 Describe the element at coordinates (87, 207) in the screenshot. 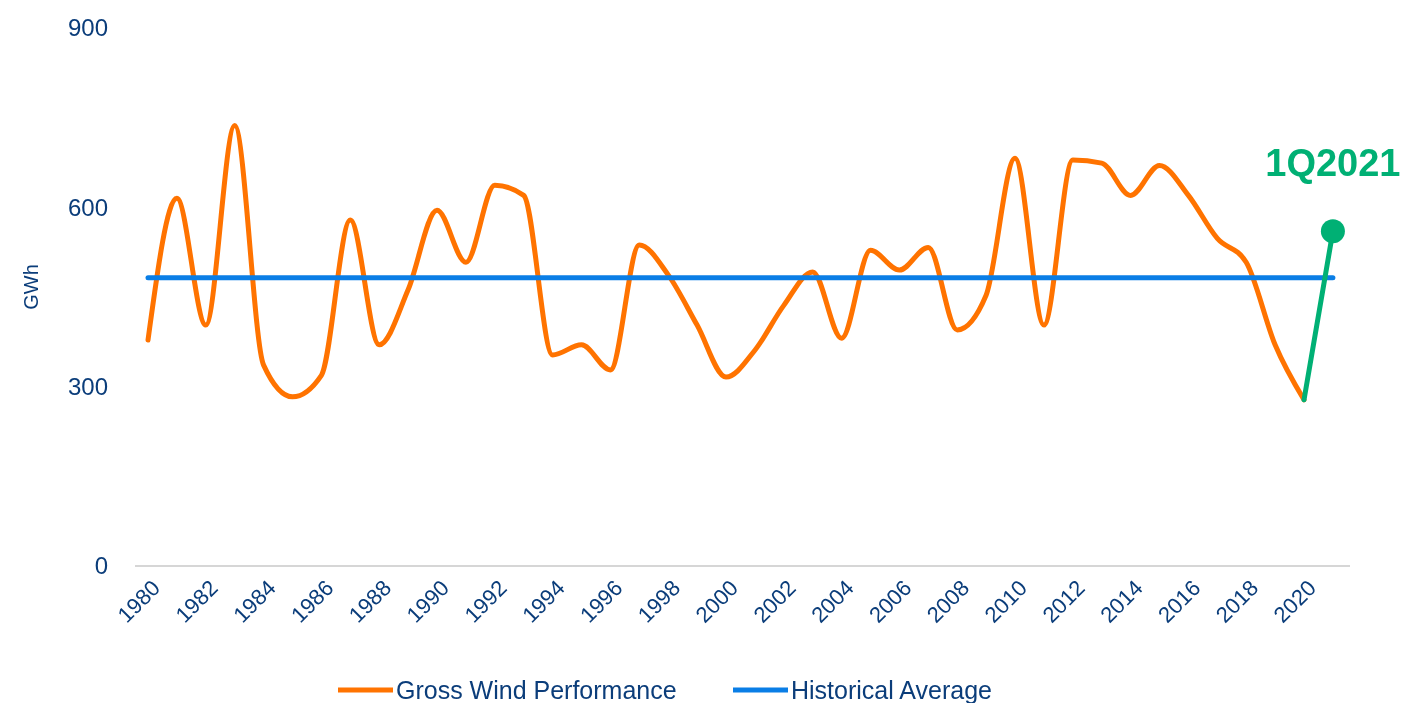

I see `y-tick-label: 600` at that location.